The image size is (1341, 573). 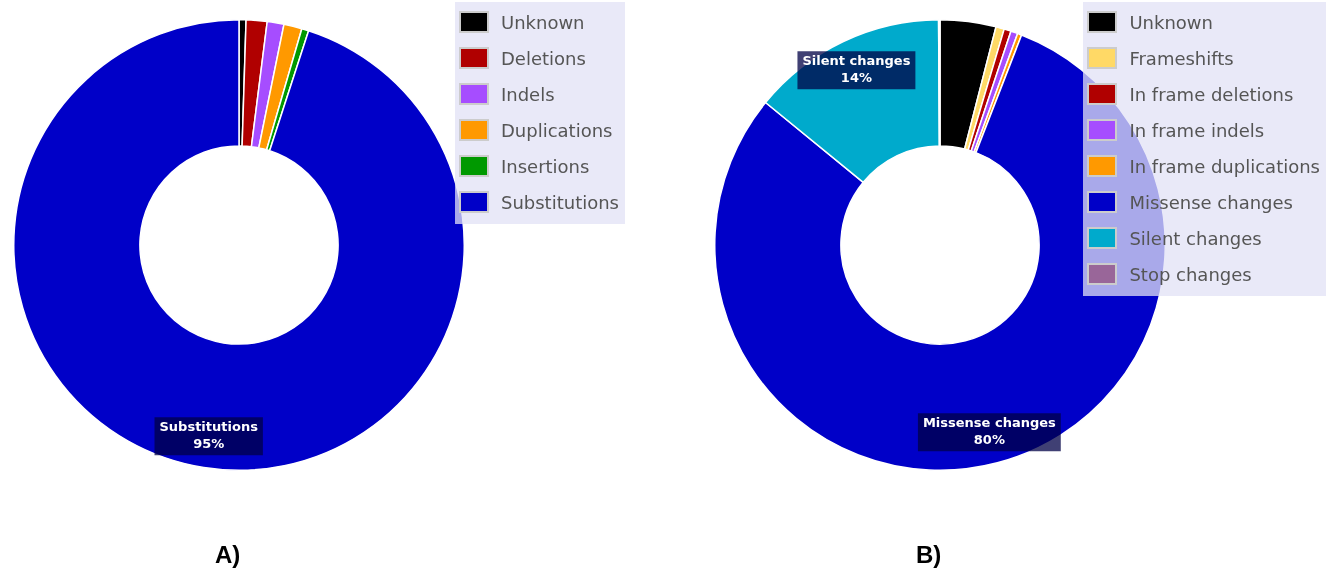 What do you see at coordinates (228, 555) in the screenshot?
I see `text: A)` at bounding box center [228, 555].